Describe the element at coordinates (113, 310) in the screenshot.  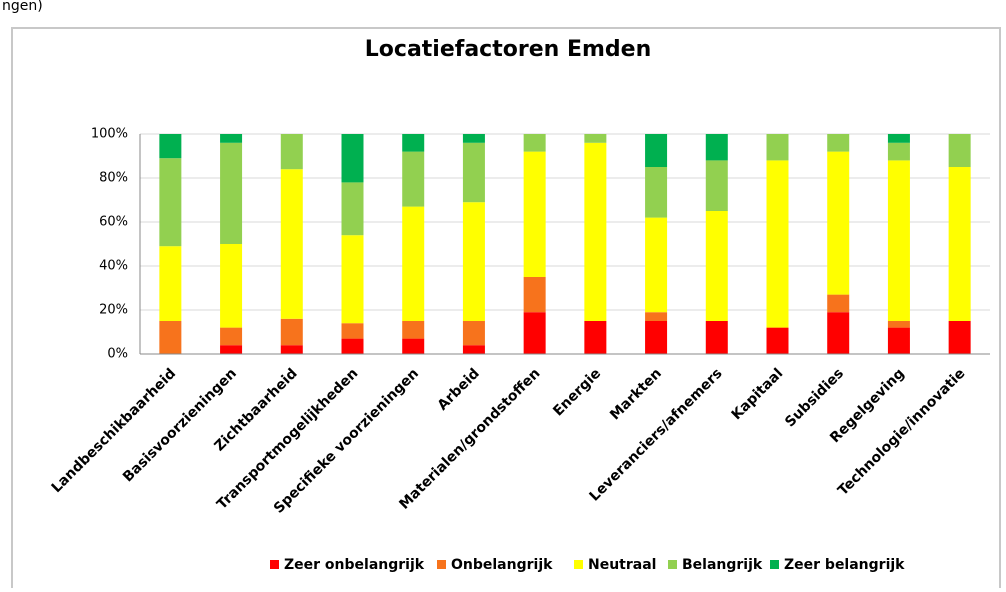
I see `y-tick-label: 20%` at that location.